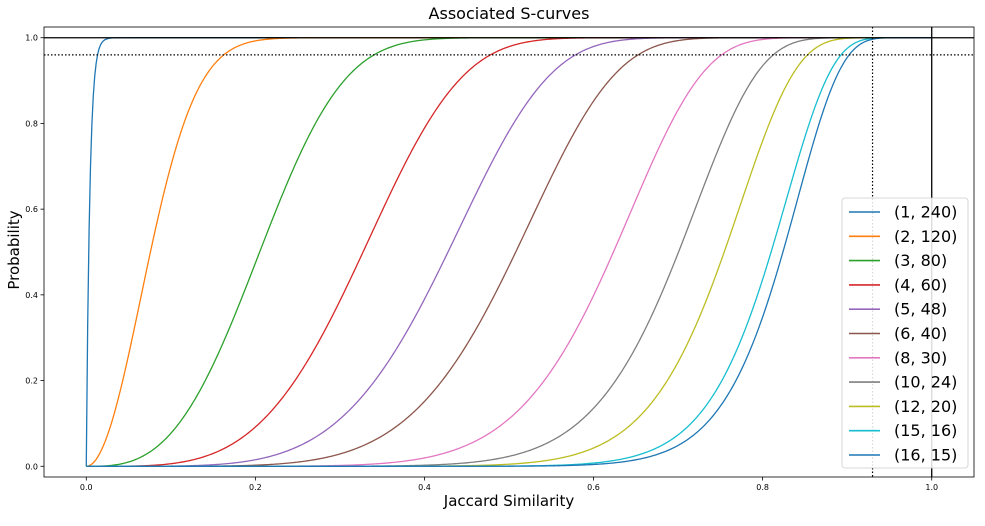  What do you see at coordinates (31, 209) in the screenshot?
I see `y-tick-label-4: 0.6` at bounding box center [31, 209].